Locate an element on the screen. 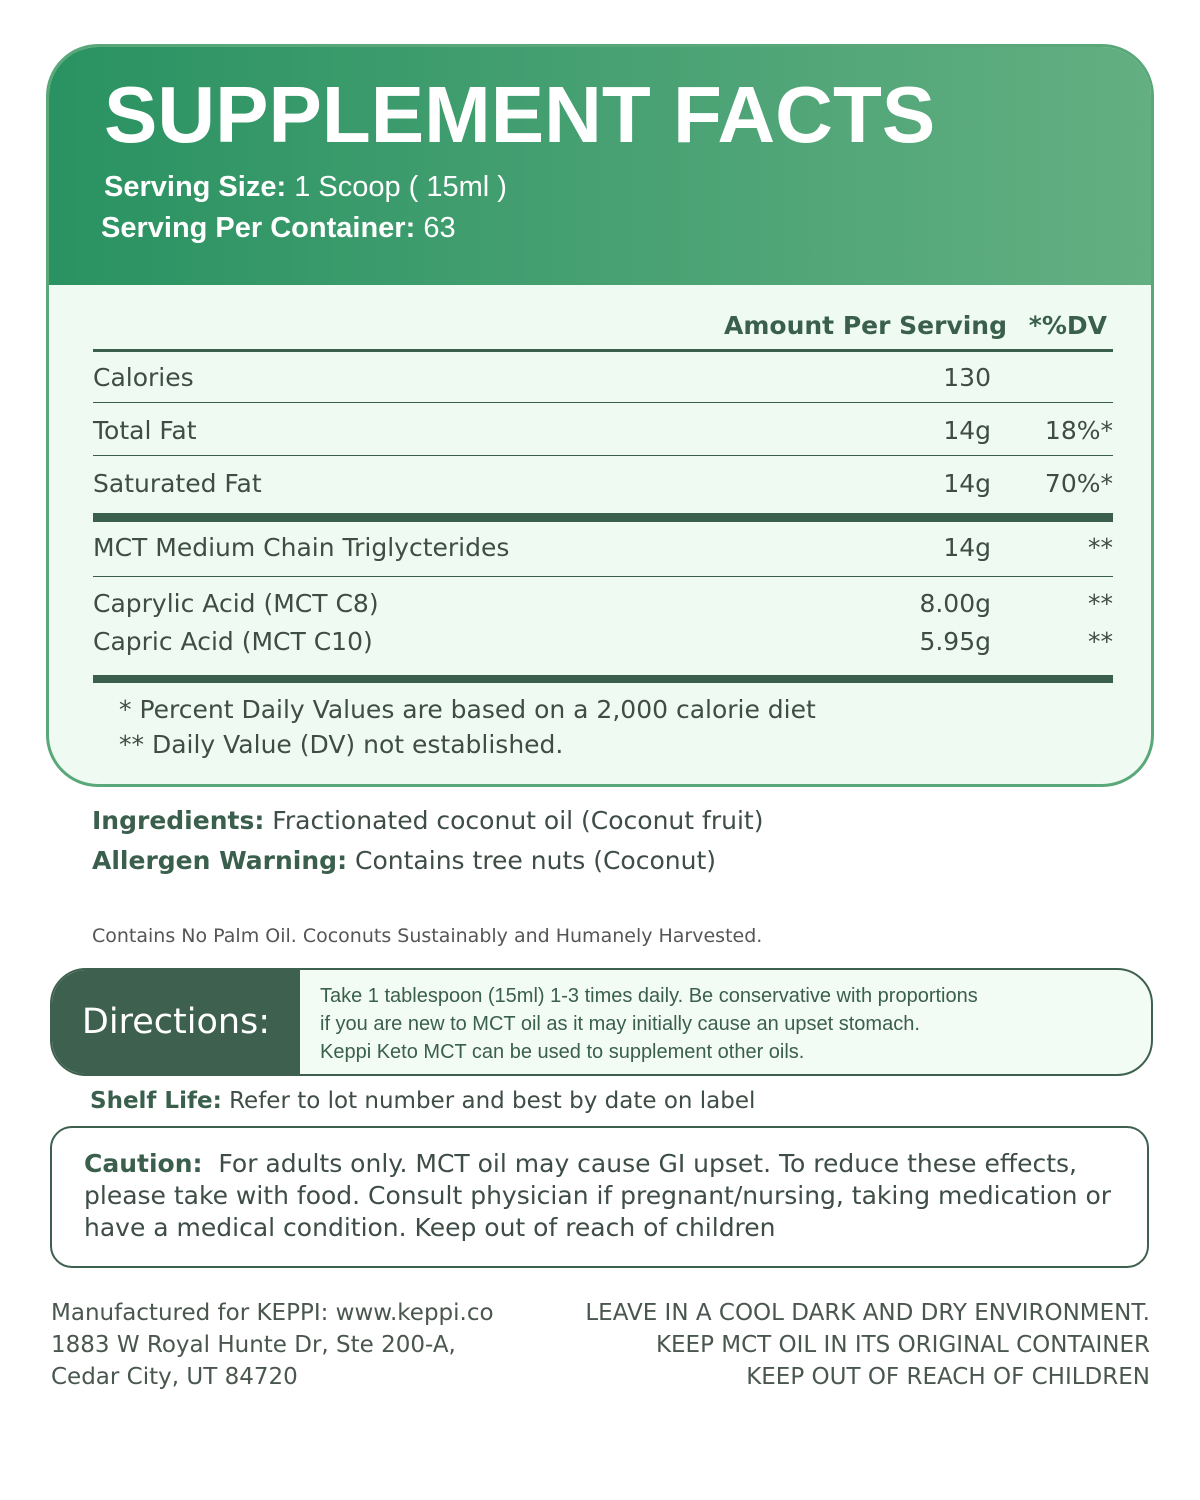 Image resolution: width=1200 pixels, height=1500 pixels. nutrient-name: Calories is located at coordinates (143, 377).